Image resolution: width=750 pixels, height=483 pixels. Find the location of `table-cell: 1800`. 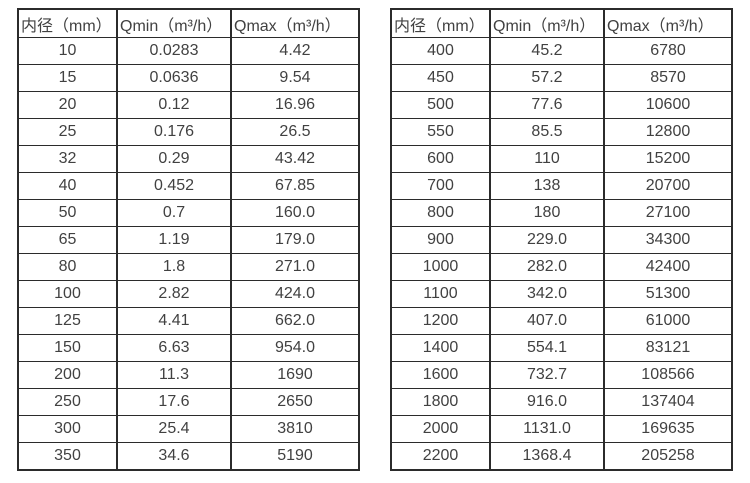

table-cell: 1800 is located at coordinates (440, 402).